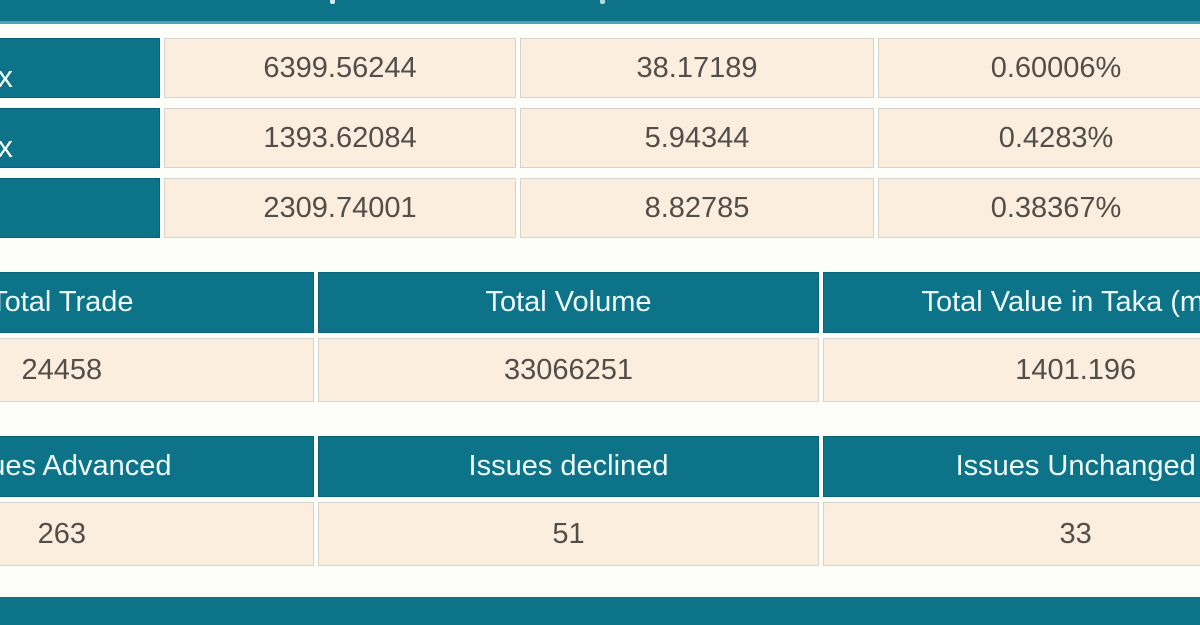  What do you see at coordinates (1039, 138) in the screenshot?
I see `index-change-percent-cell: 0.4283%` at bounding box center [1039, 138].